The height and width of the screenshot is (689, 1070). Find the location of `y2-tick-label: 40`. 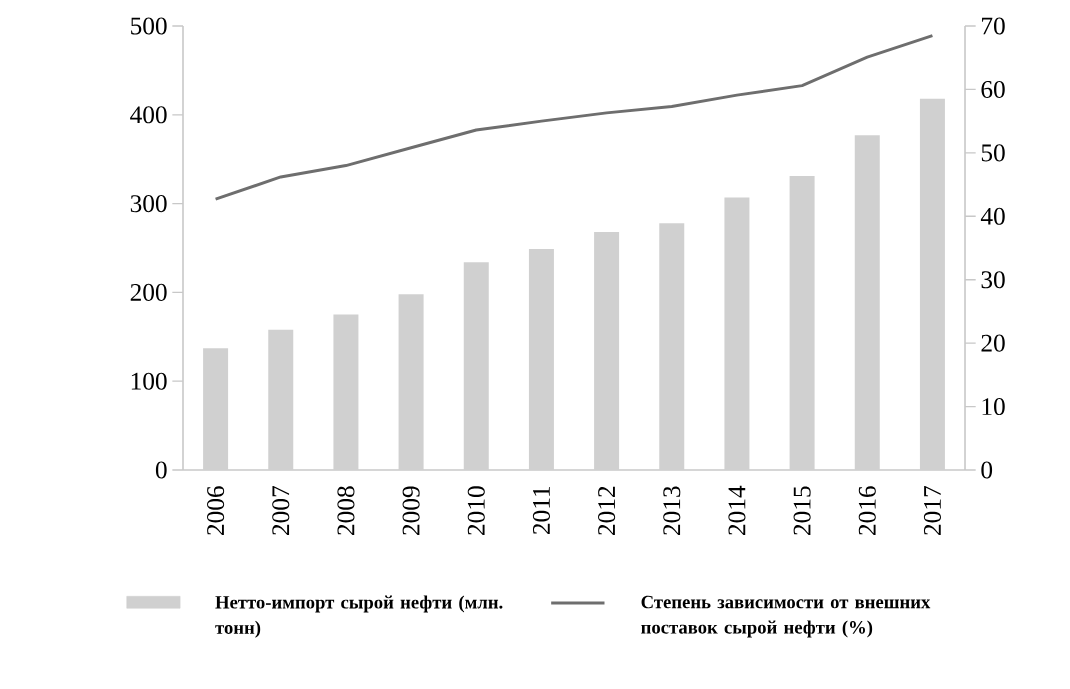

y2-tick-label: 40 is located at coordinates (992, 216).